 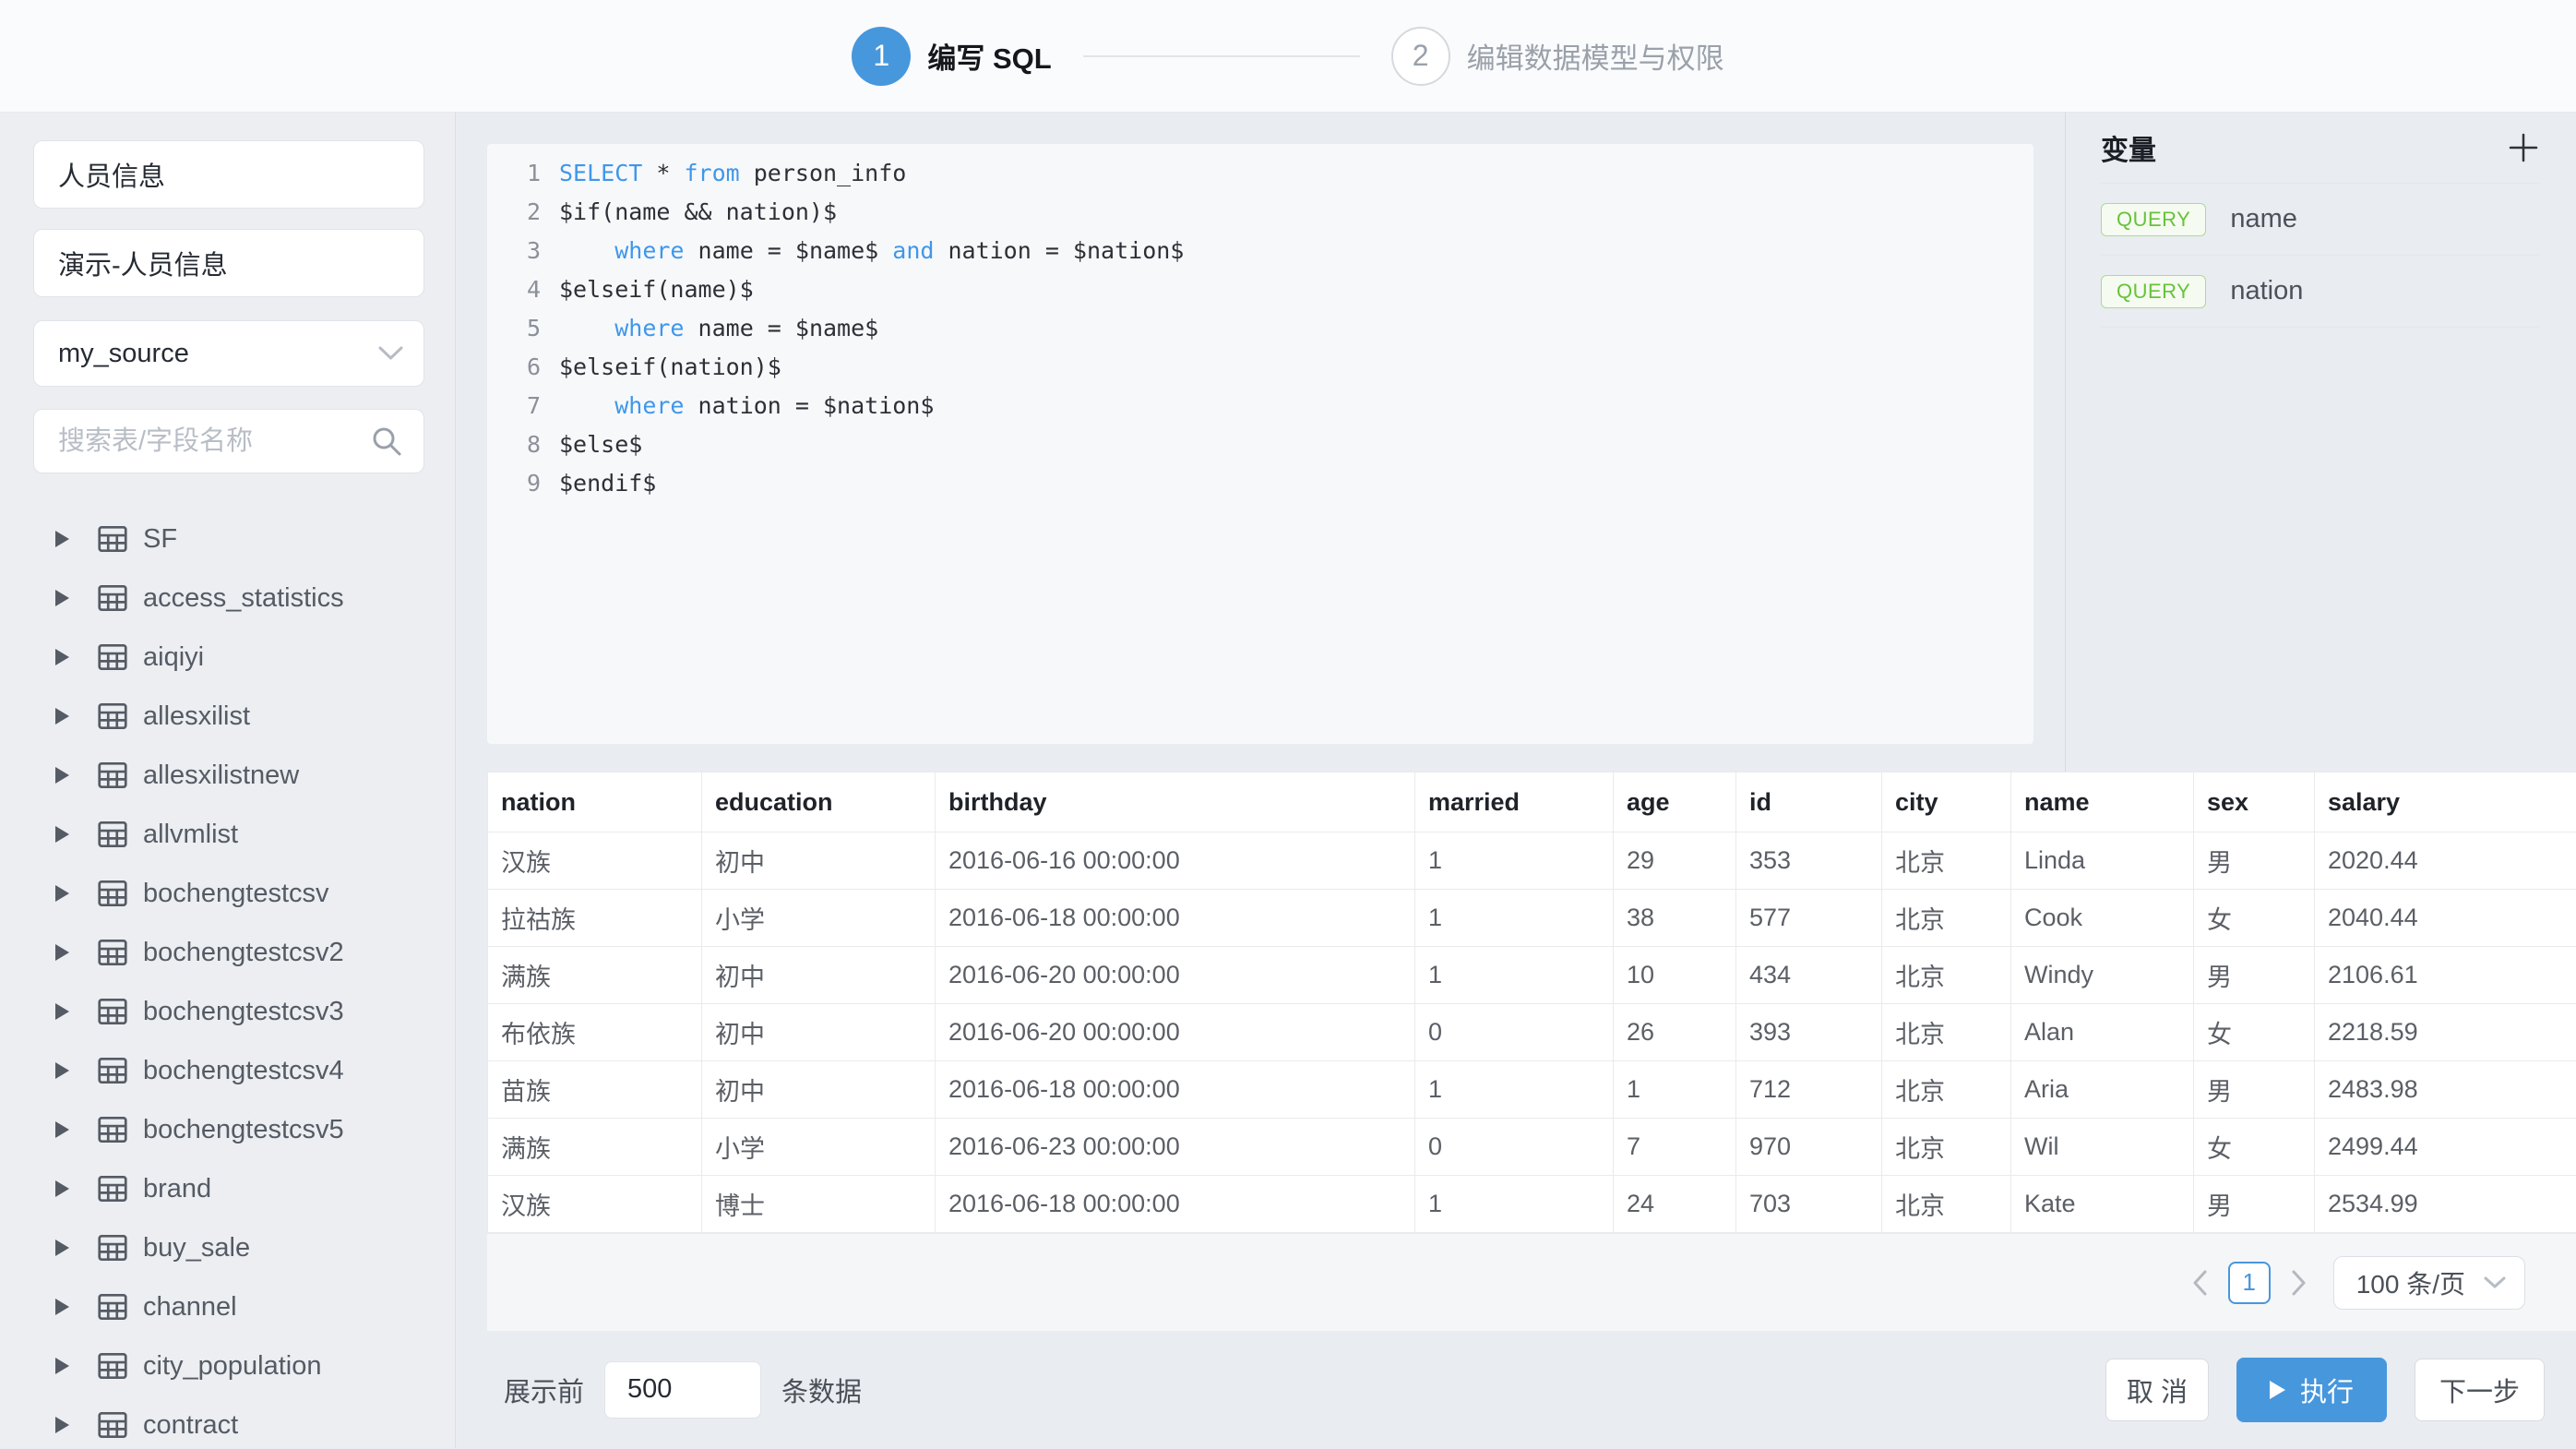 I want to click on prev-page-button, so click(x=2199, y=1283).